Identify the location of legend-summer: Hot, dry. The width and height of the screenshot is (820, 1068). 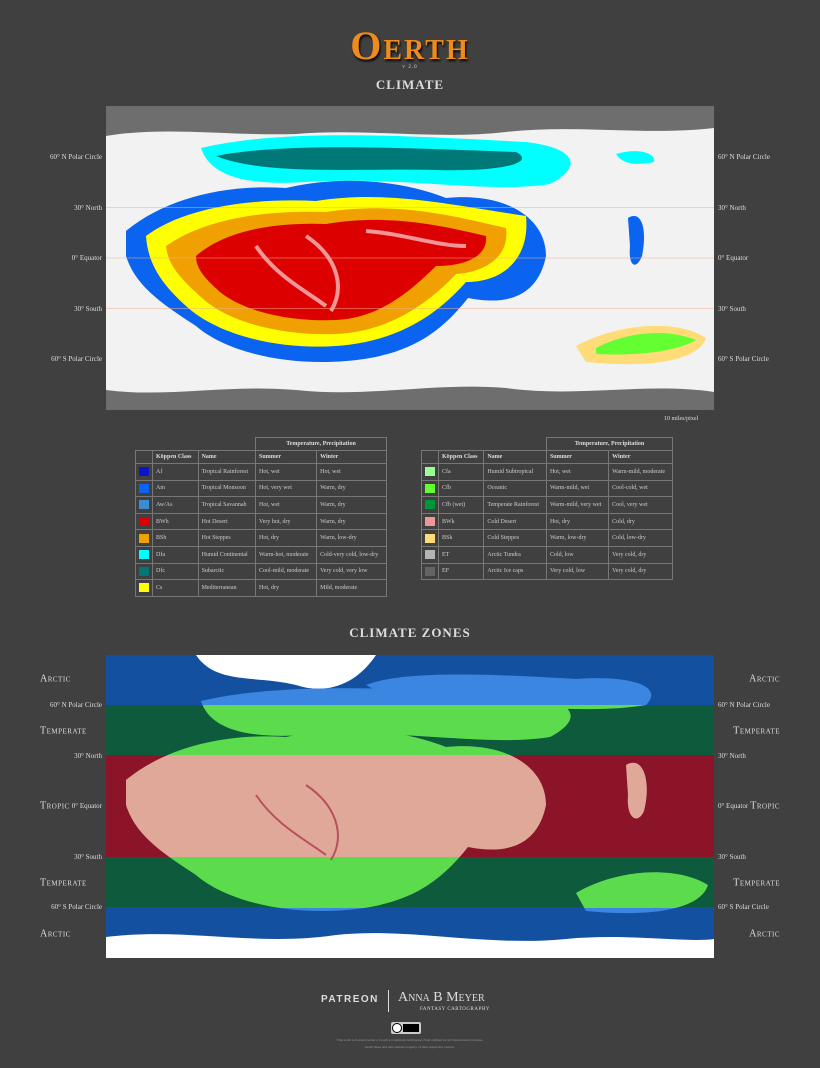
(286, 538).